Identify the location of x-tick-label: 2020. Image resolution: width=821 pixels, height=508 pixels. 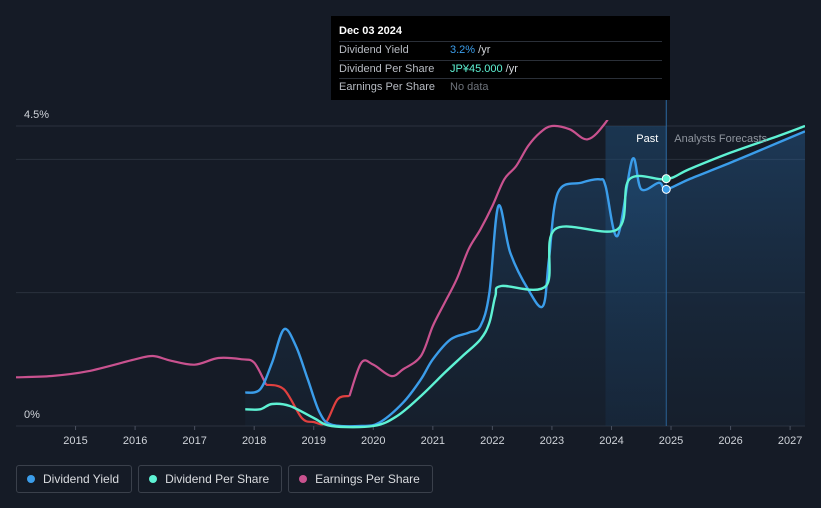
(373, 441).